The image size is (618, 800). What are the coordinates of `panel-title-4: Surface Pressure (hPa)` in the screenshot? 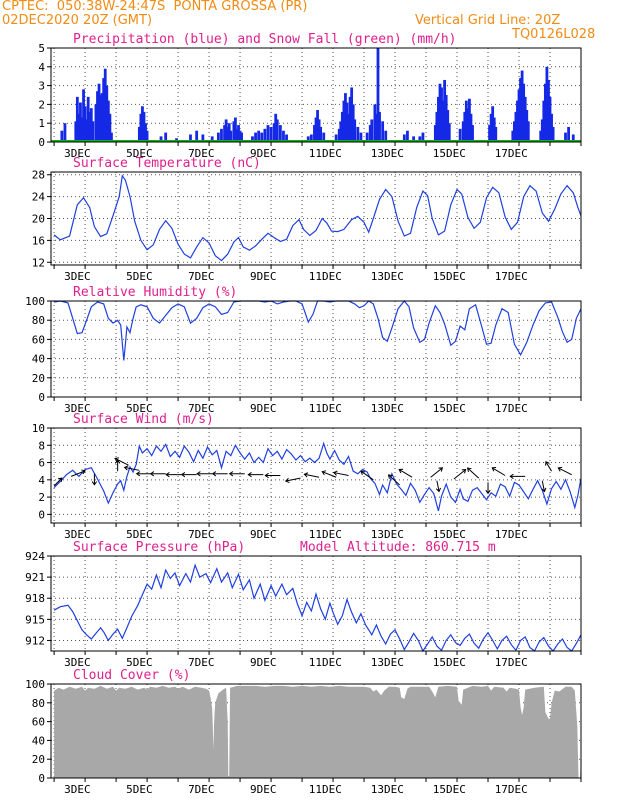 It's located at (159, 547).